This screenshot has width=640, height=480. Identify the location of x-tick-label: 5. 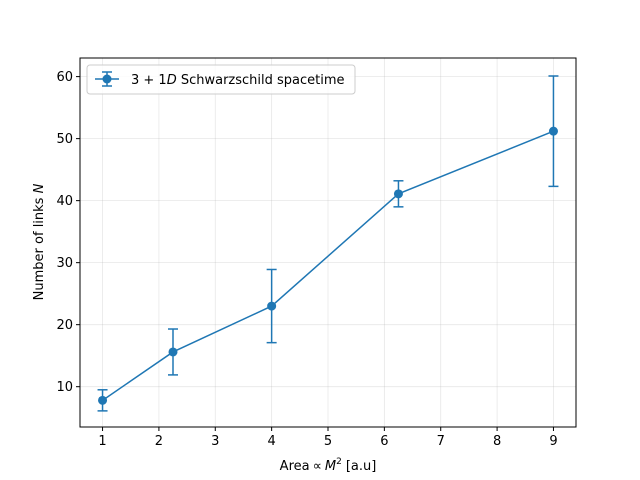
(328, 441).